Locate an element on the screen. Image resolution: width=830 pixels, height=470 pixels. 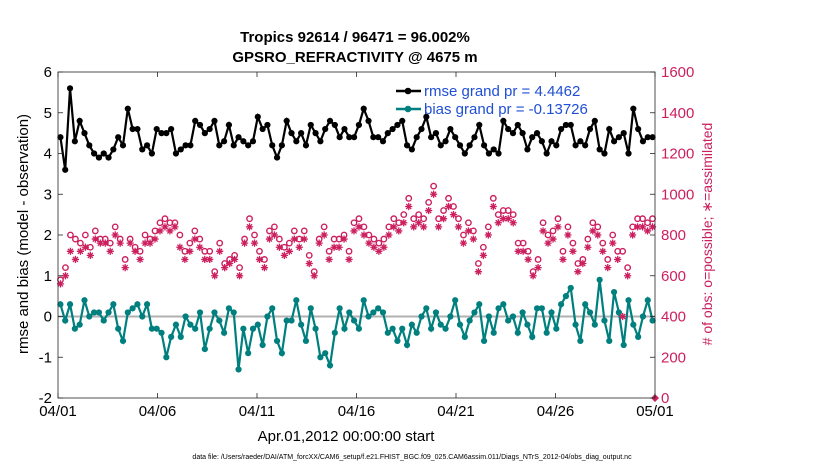
x-axis-label: Apr.01,2012 00:00:00 start is located at coordinates (347, 436).